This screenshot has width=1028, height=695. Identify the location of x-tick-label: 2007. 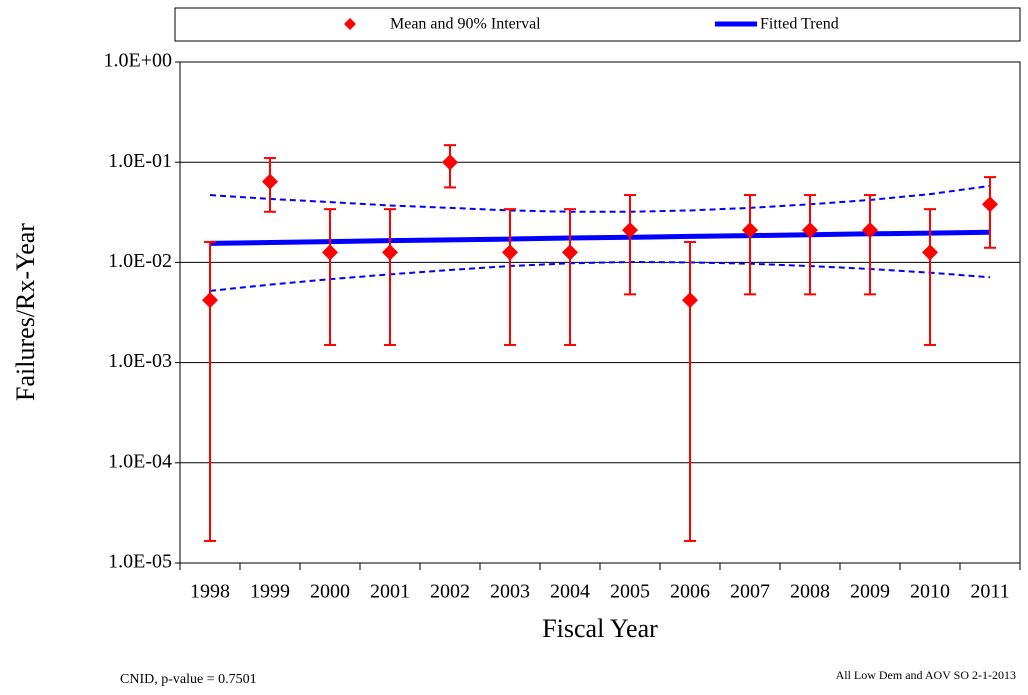
(750, 592).